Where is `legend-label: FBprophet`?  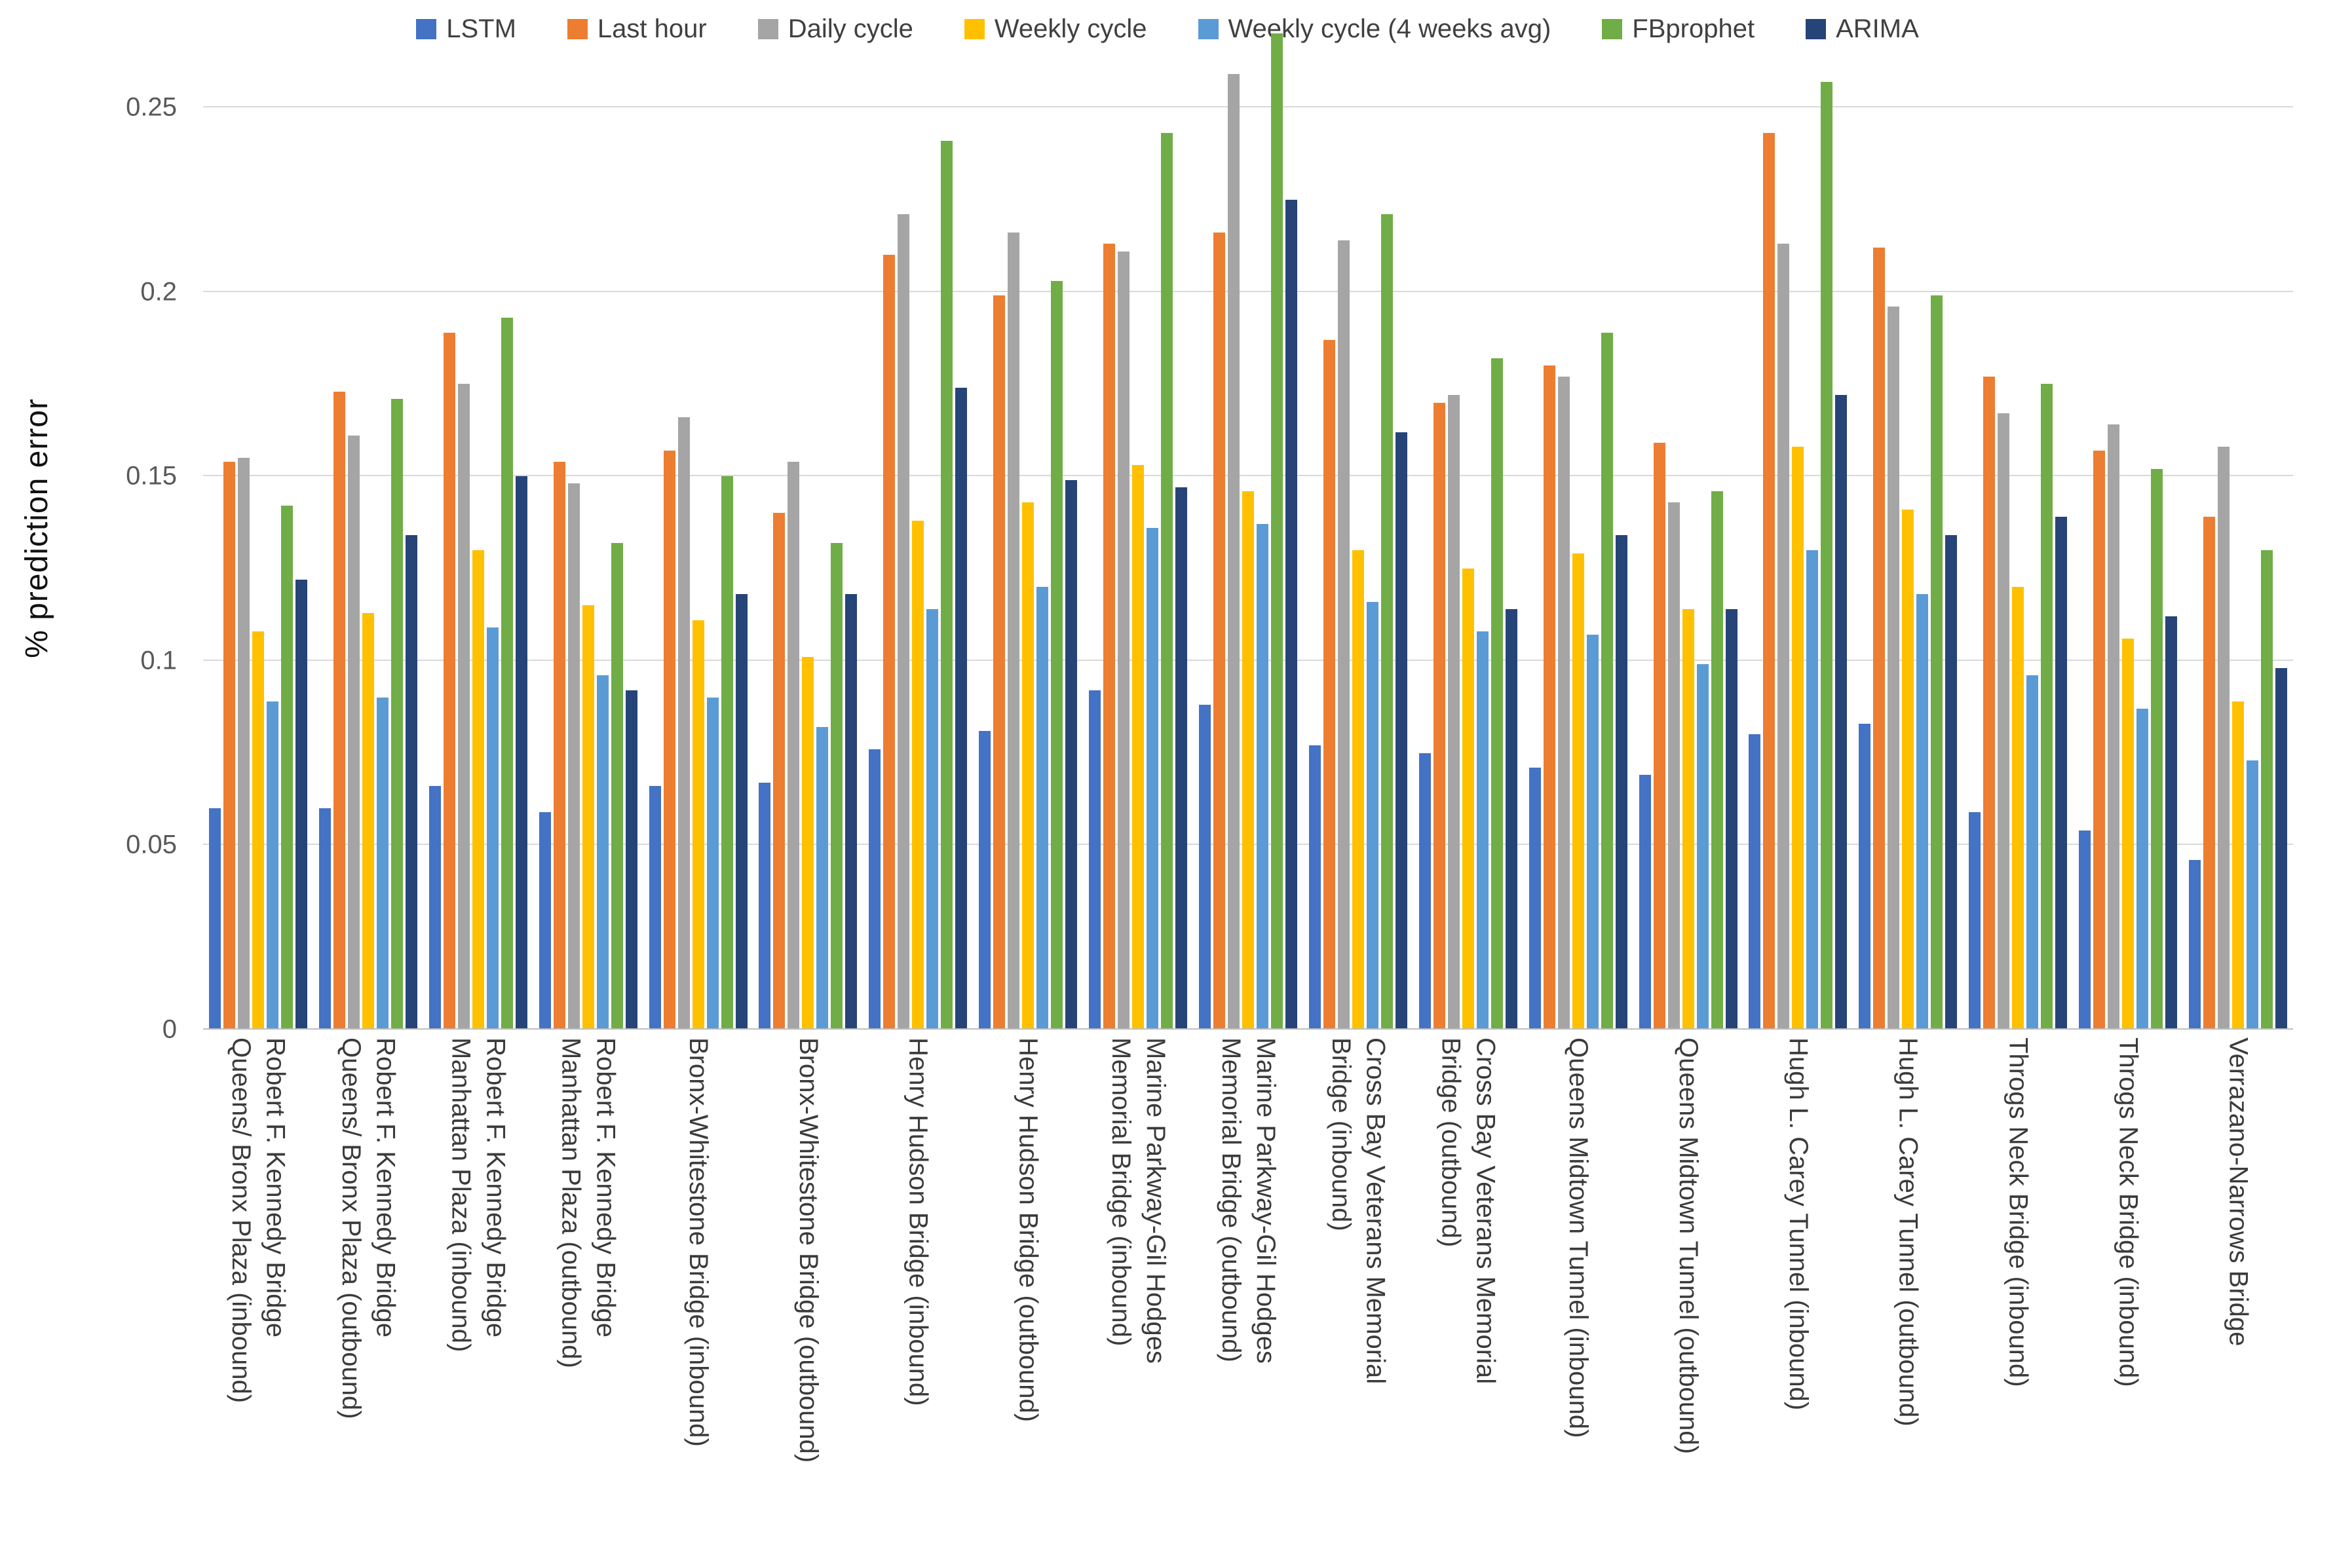 legend-label: FBprophet is located at coordinates (1693, 28).